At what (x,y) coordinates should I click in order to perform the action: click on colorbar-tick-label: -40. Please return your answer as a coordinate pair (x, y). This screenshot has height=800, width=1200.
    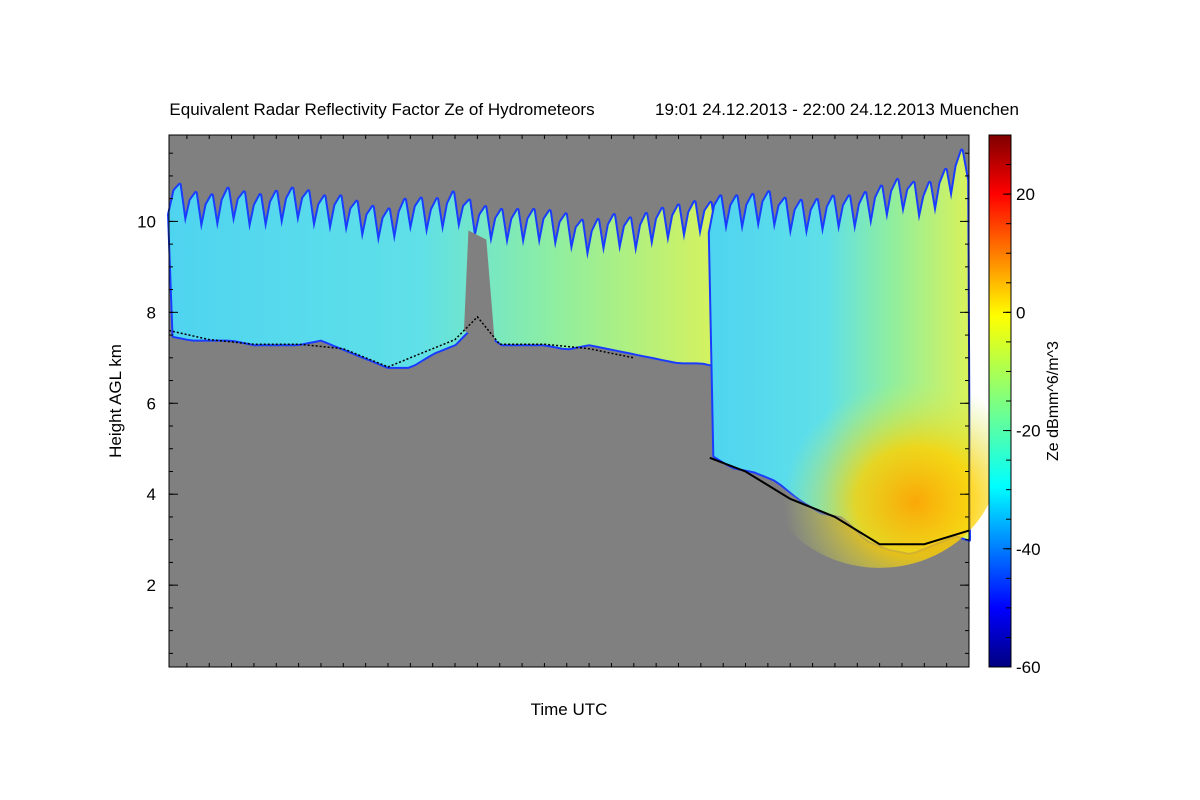
    Looking at the image, I should click on (1028, 549).